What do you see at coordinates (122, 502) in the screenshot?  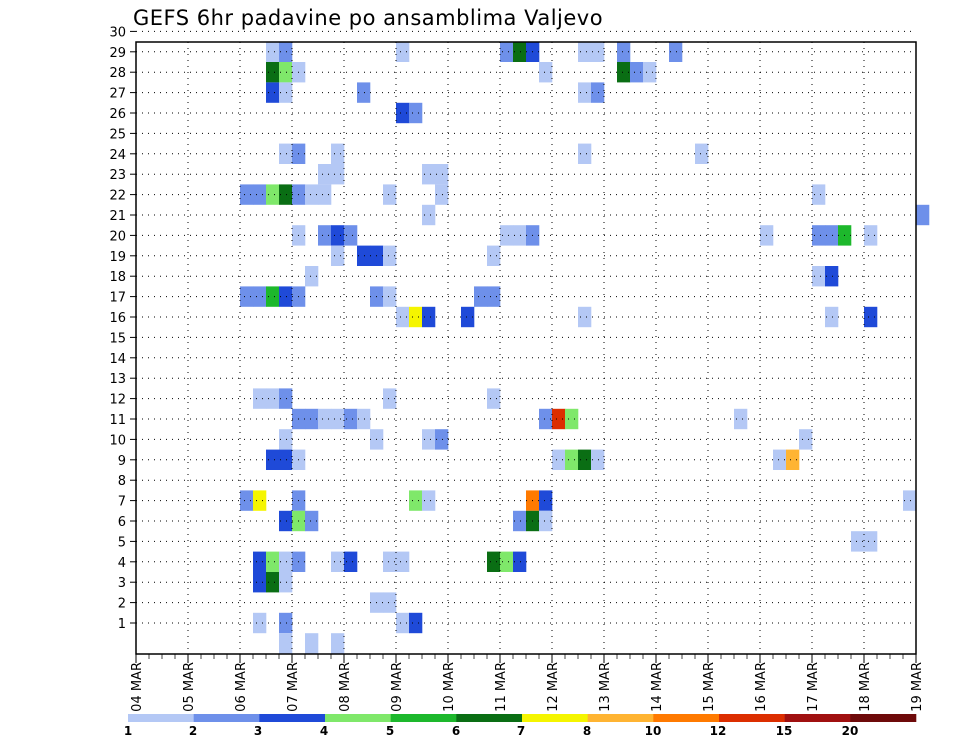 I see `y-tick-label: 7` at bounding box center [122, 502].